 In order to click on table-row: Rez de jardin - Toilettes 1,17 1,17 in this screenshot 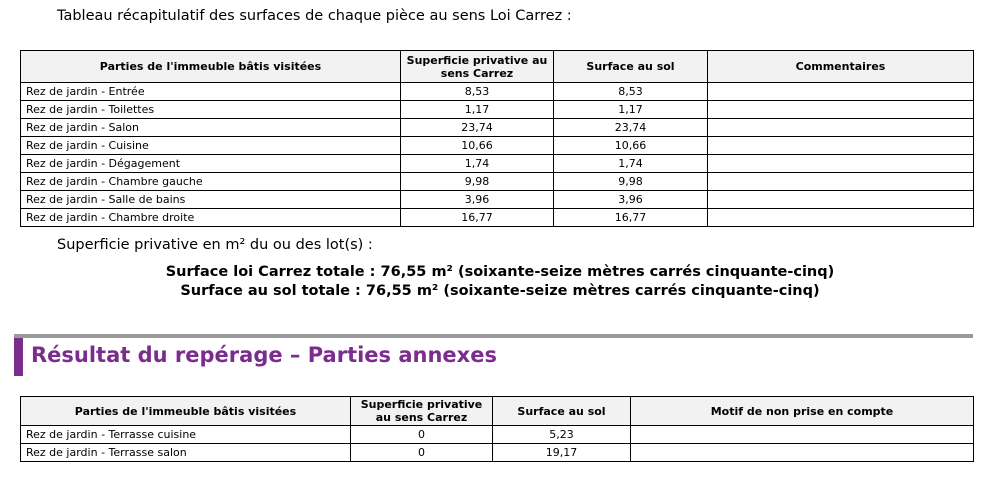, I will do `click(497, 109)`.